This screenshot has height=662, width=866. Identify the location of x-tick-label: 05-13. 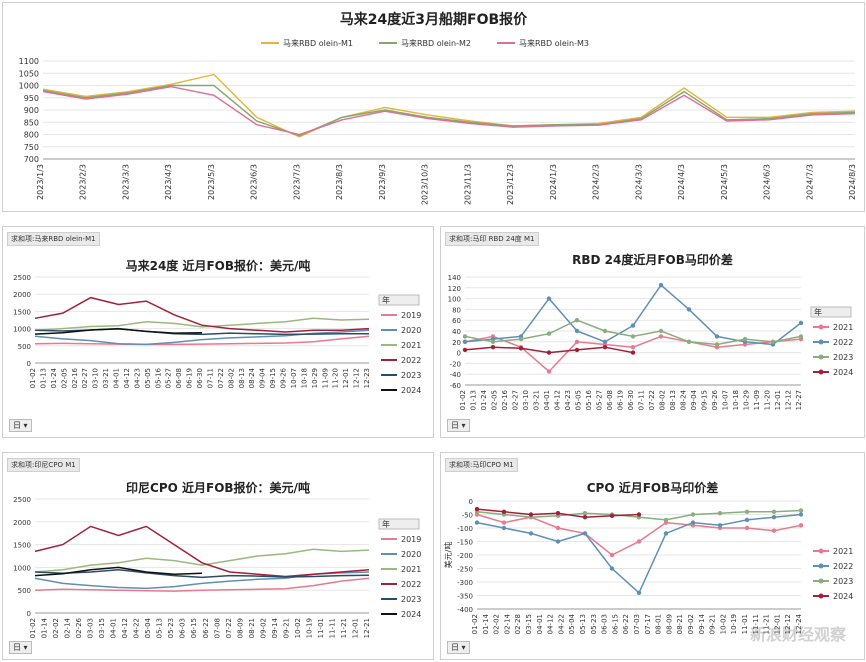
(160, 628).